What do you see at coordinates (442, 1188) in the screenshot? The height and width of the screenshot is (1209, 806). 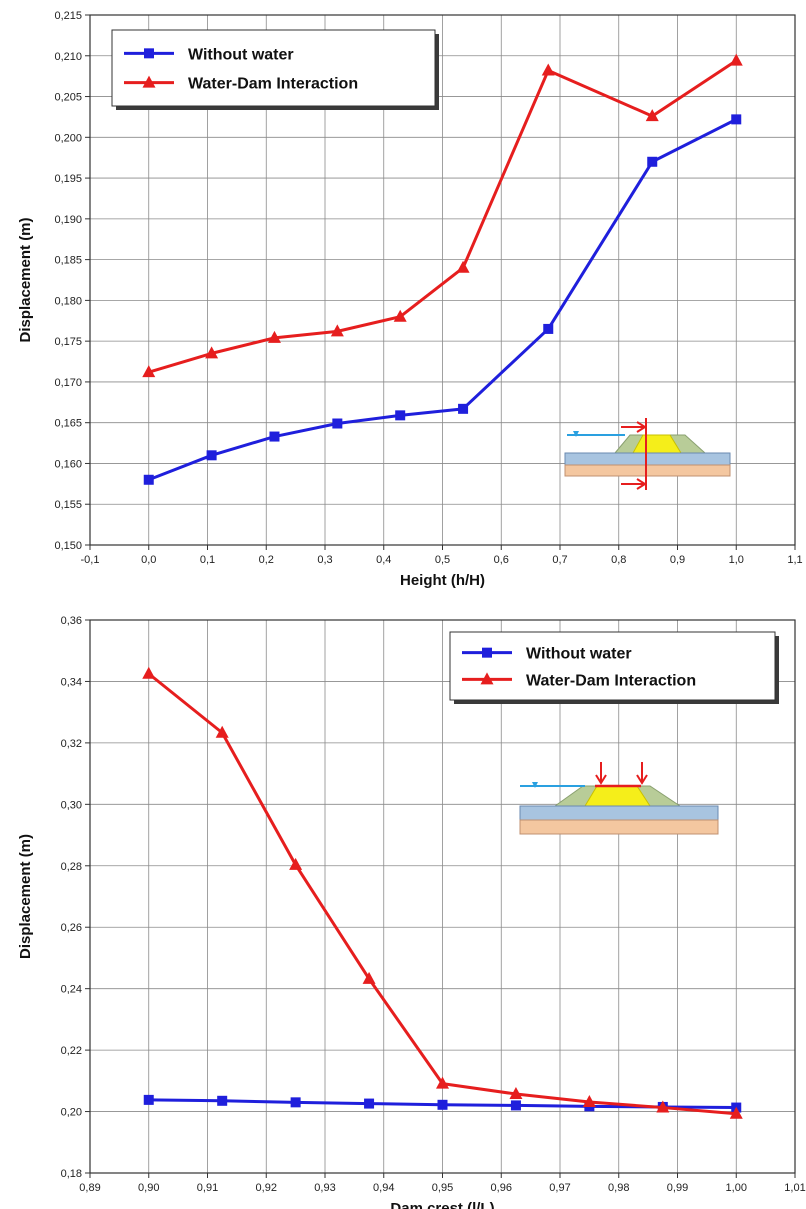 I see `x-tick-label: 0,95` at bounding box center [442, 1188].